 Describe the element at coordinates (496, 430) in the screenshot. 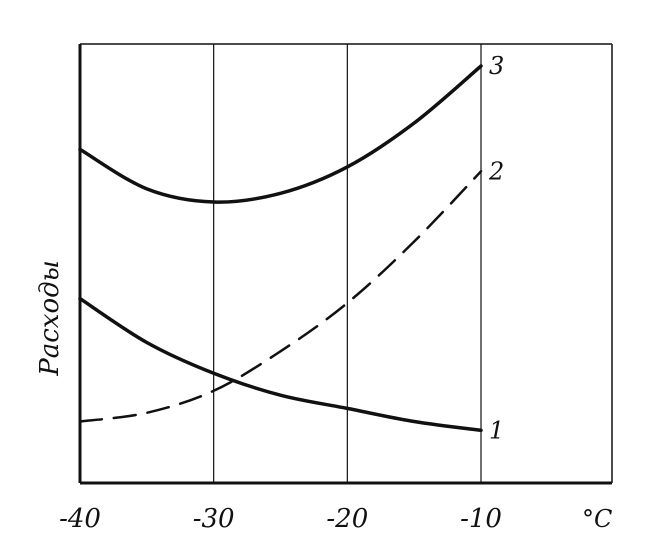

I see `series-label-1: 1` at that location.